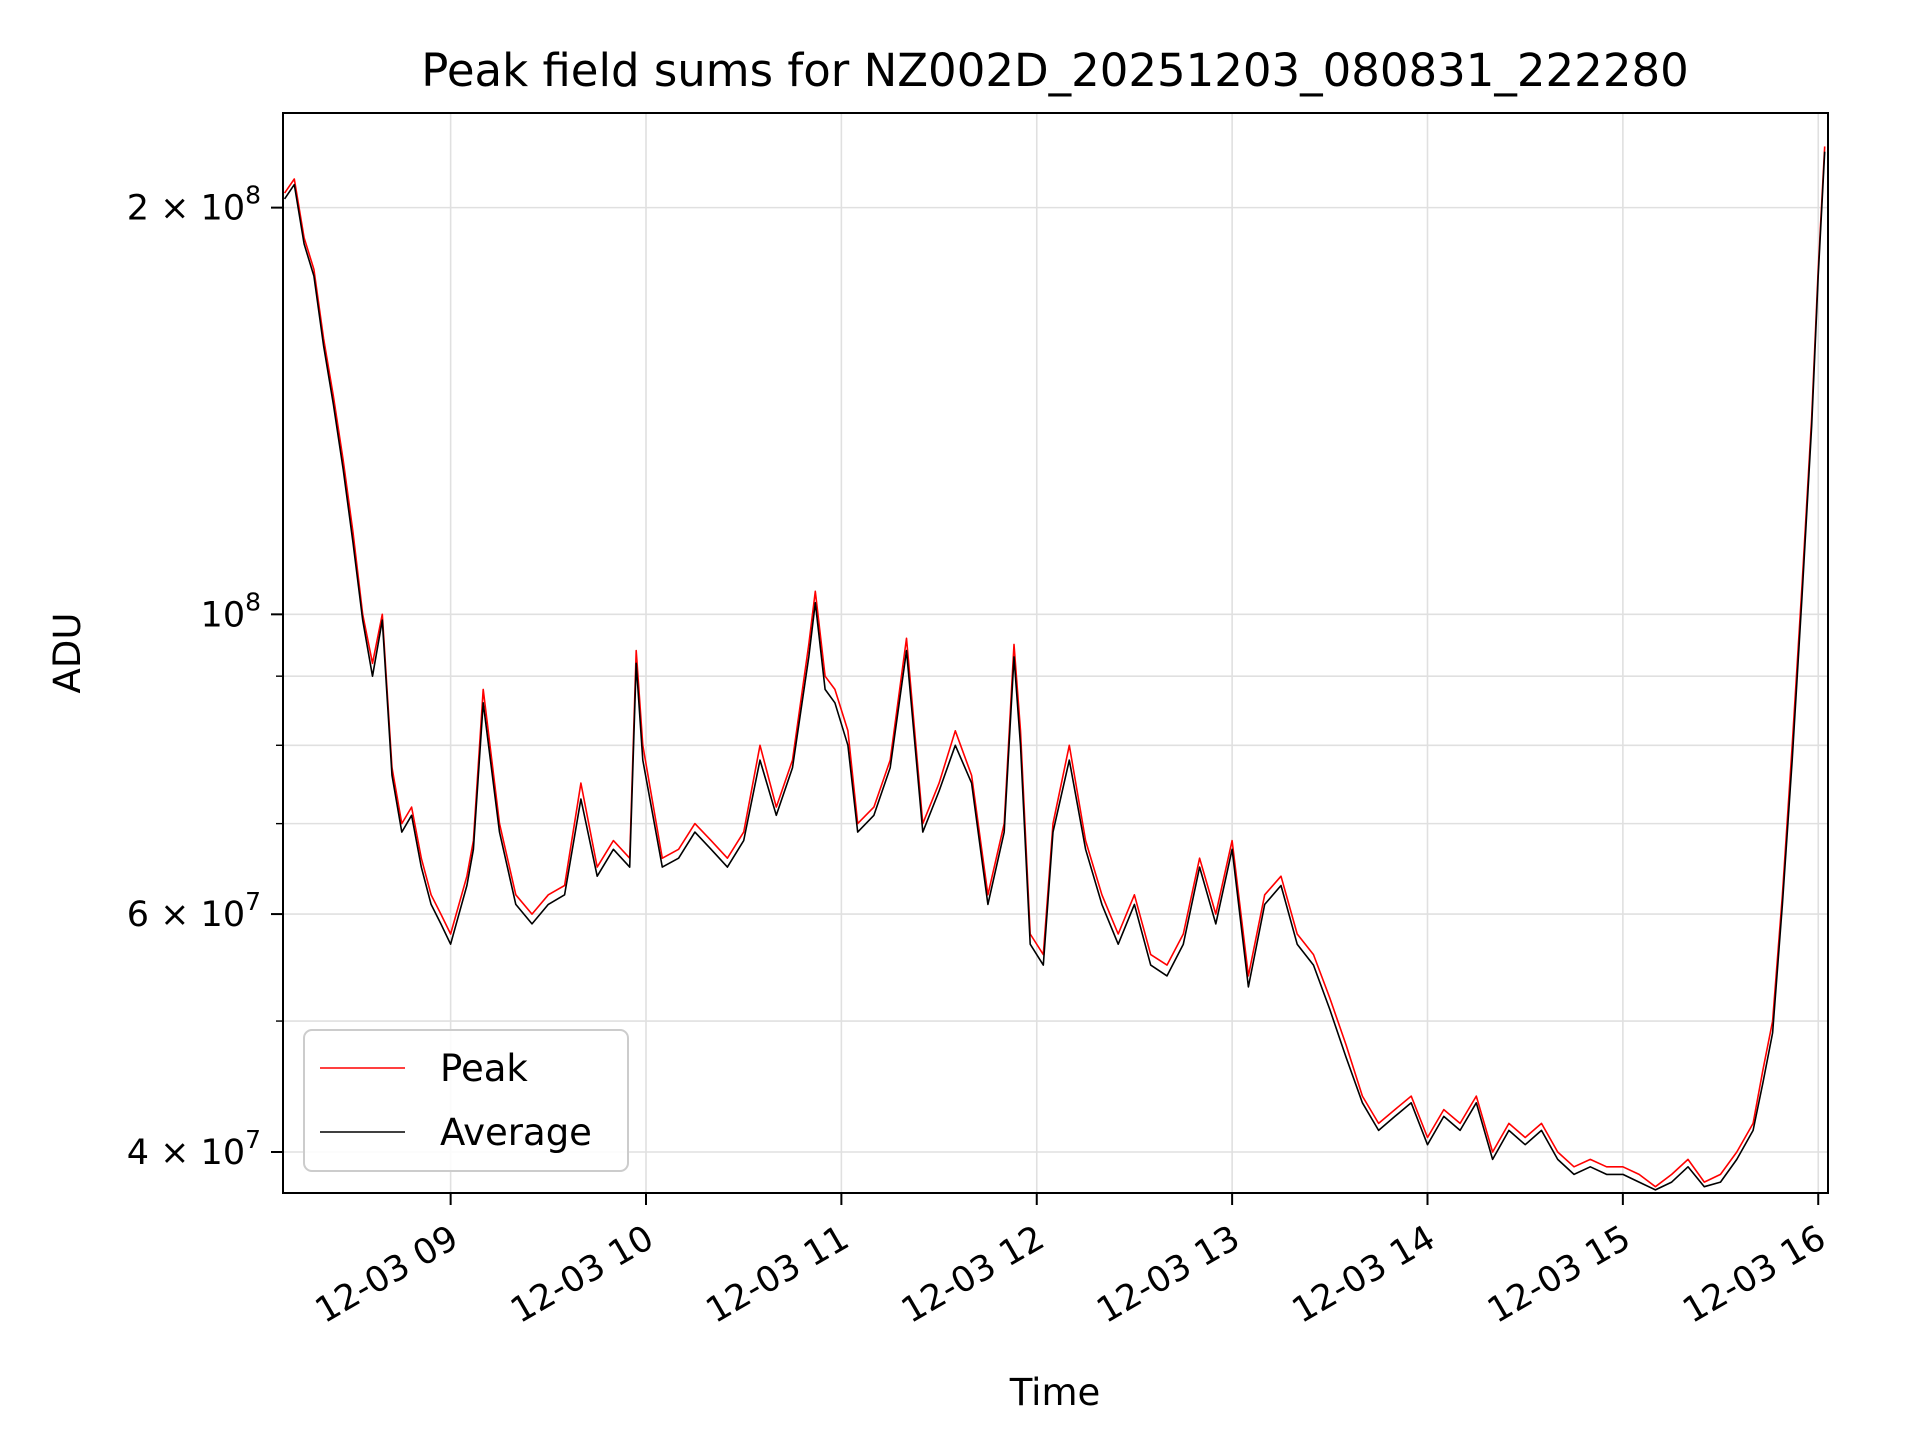  I want to click on y-tick-mantissa: 4, so click(138, 1153).